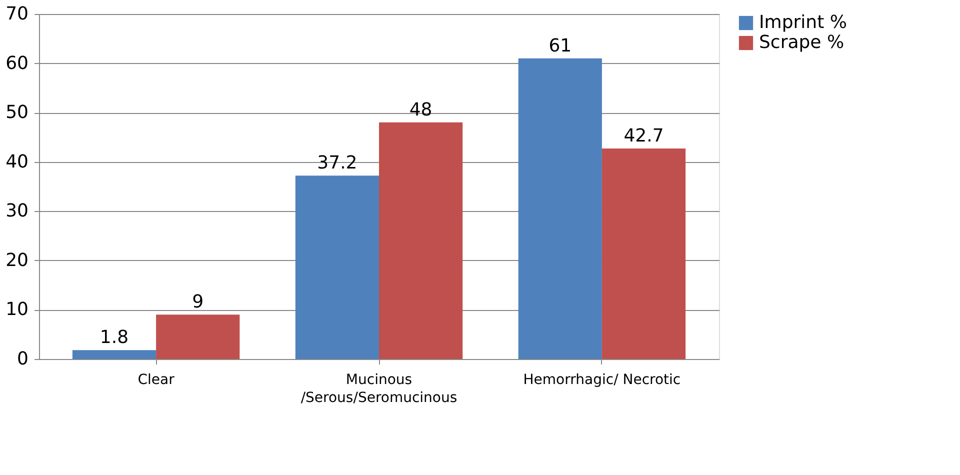  Describe the element at coordinates (17, 14) in the screenshot. I see `y-tick-label: 70` at that location.